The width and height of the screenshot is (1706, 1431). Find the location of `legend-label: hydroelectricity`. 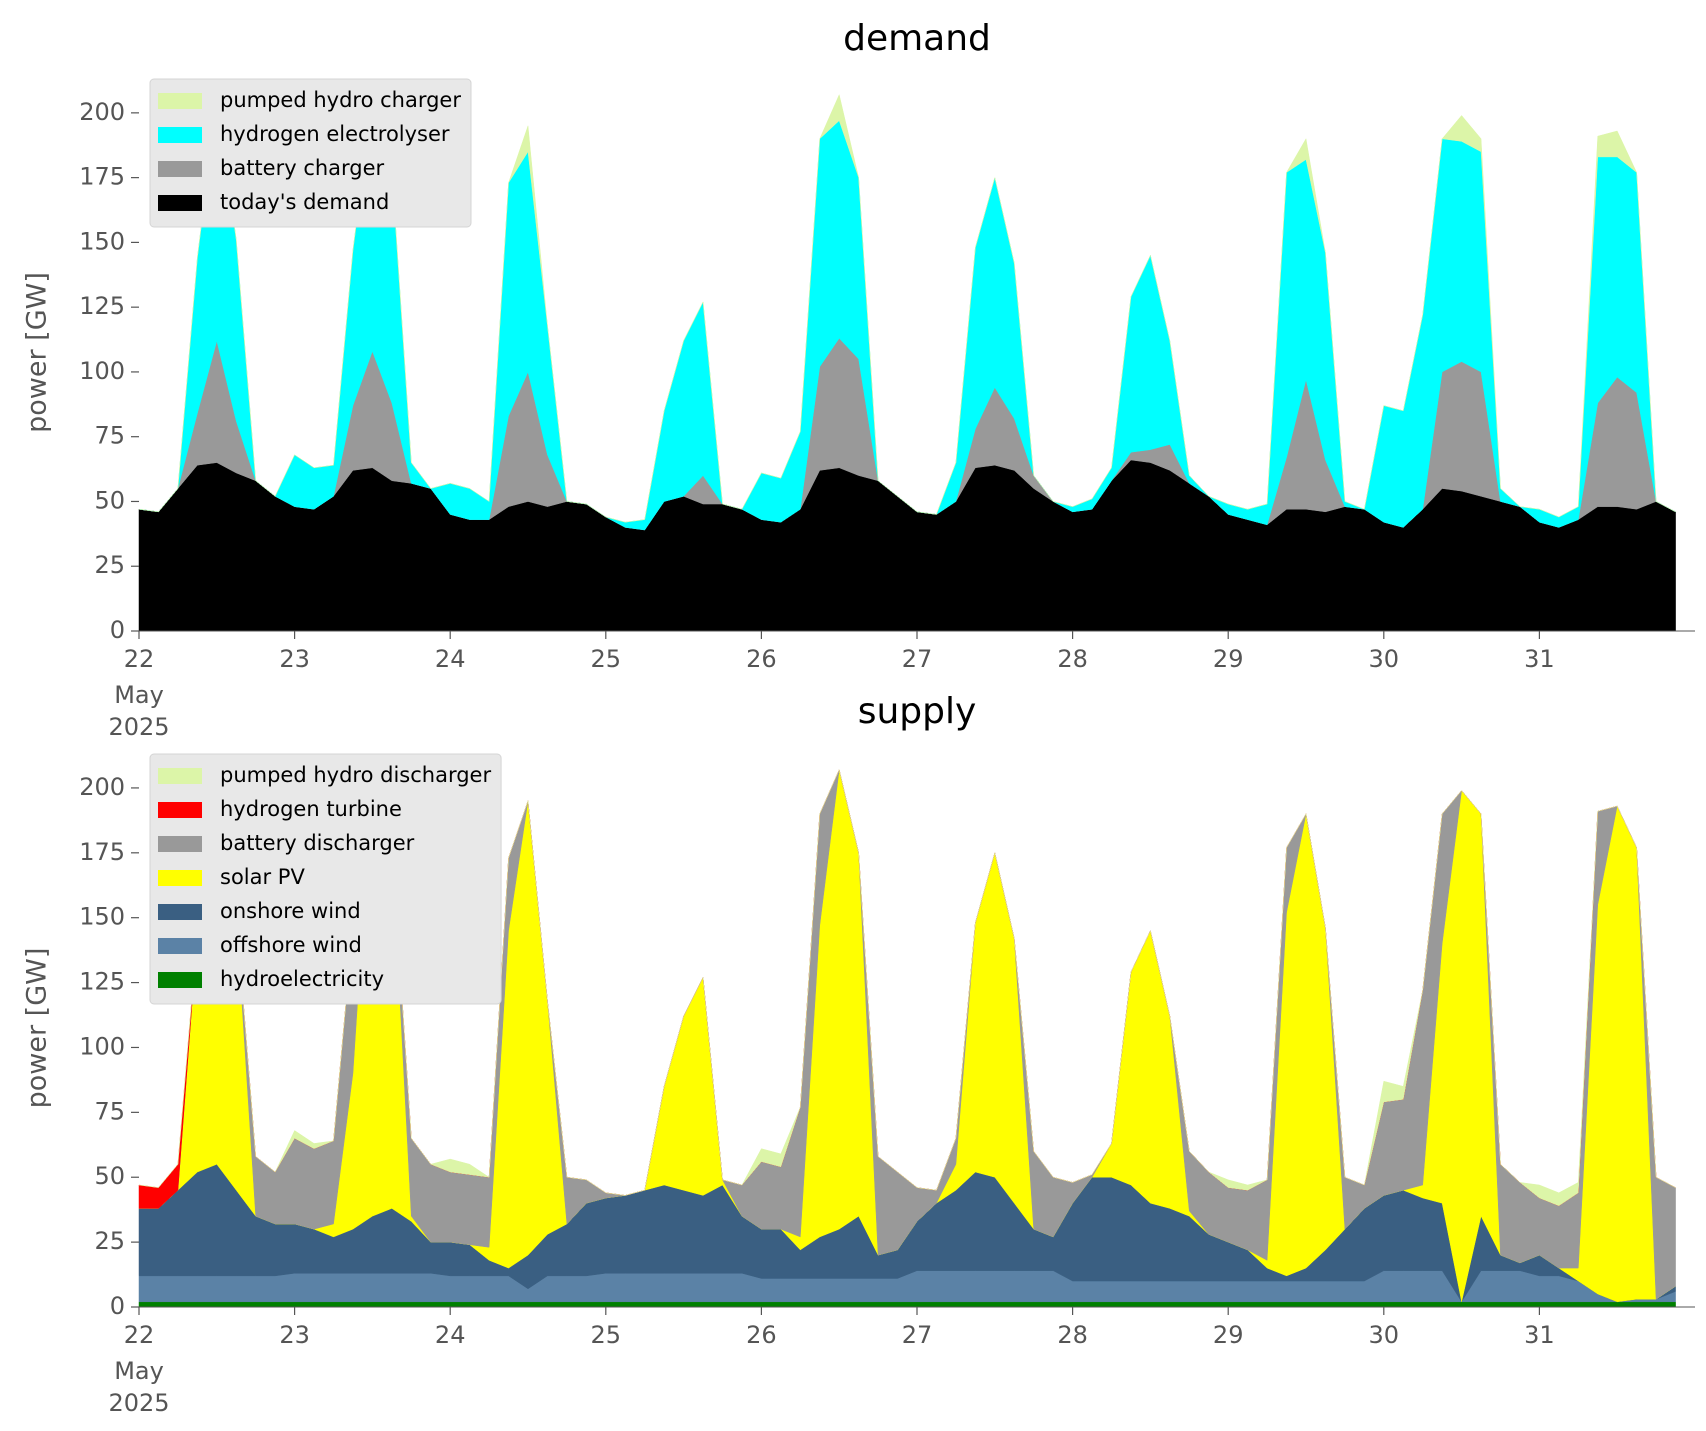

legend-label: hydroelectricity is located at coordinates (302, 979).